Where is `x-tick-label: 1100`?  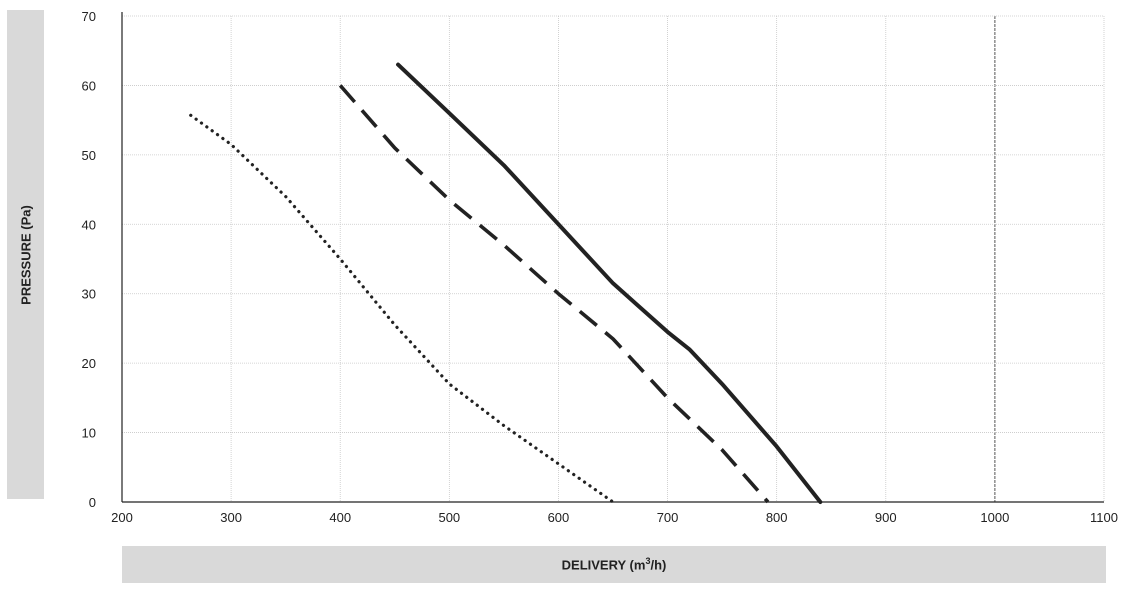 x-tick-label: 1100 is located at coordinates (1104, 517).